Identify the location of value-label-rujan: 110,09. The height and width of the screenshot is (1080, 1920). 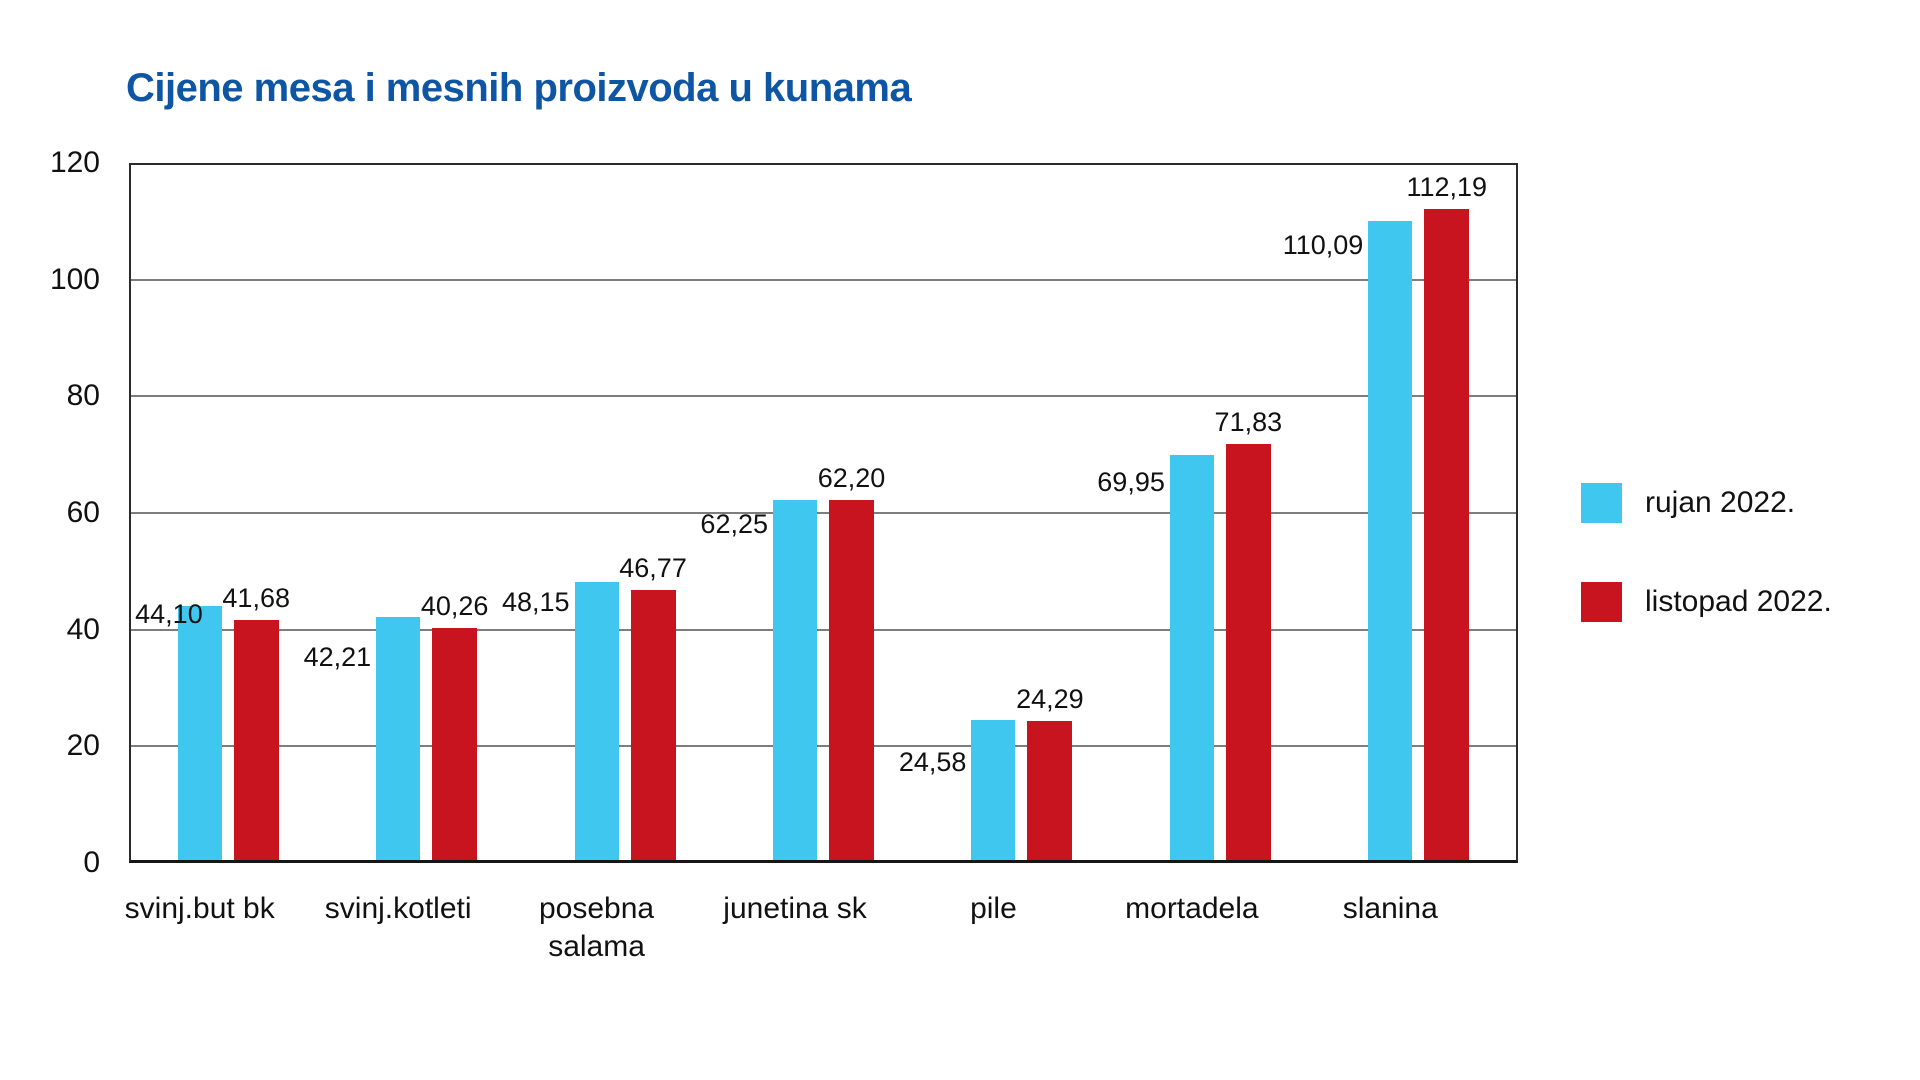
(1323, 244).